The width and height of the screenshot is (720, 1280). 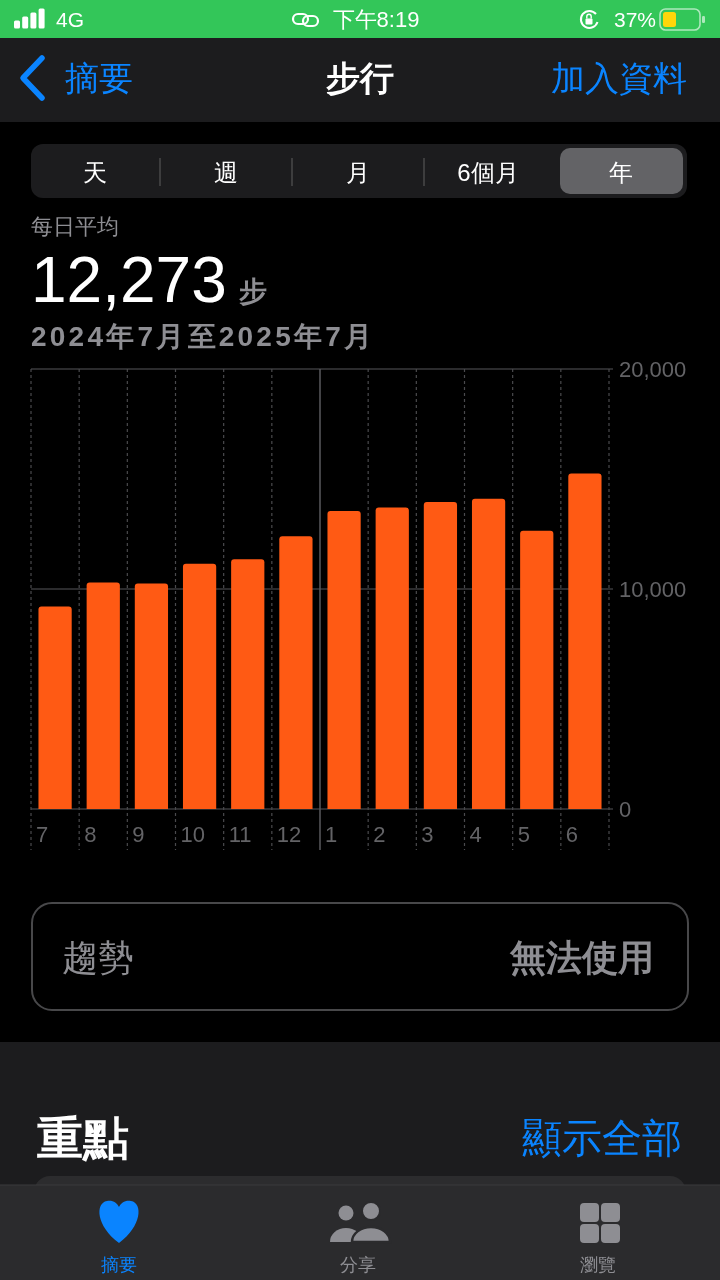 I want to click on text: 週, so click(x=226, y=172).